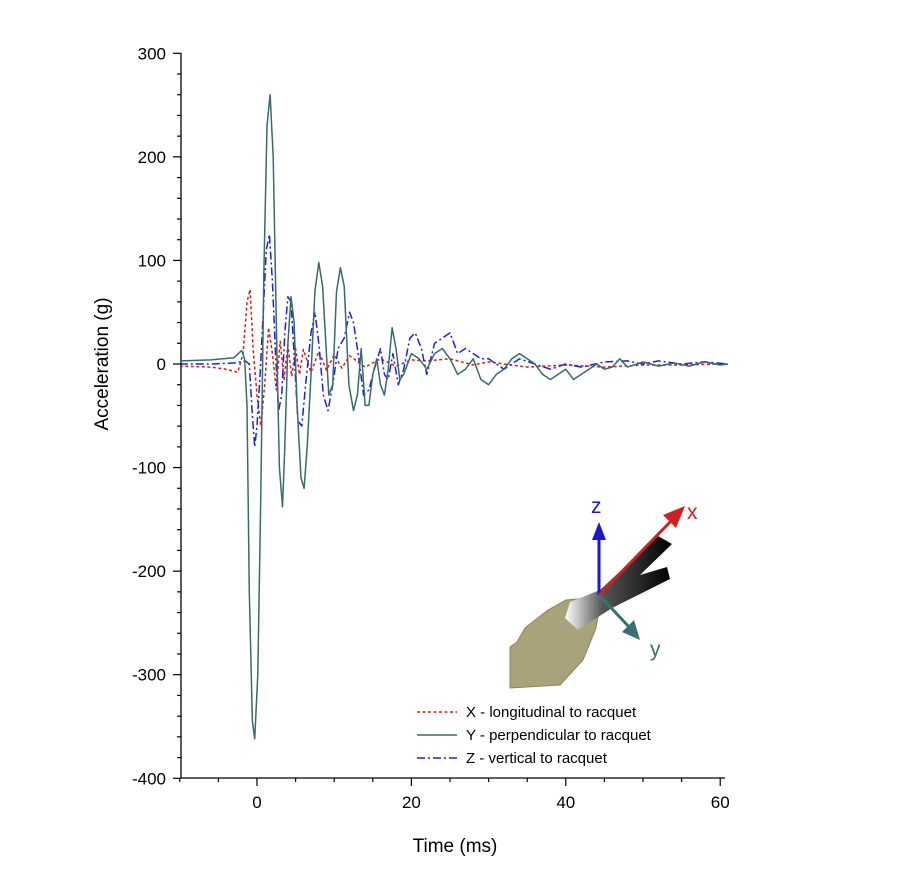 The image size is (903, 891). Describe the element at coordinates (454, 795) in the screenshot. I see `x-axis-ticks: 0 20 40 60` at that location.